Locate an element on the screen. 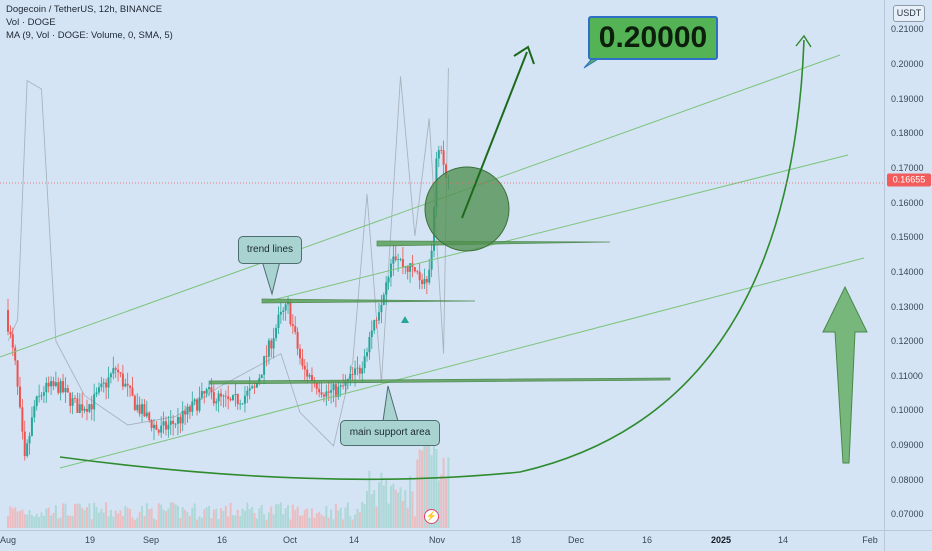  support-band-mid is located at coordinates (368, 301).